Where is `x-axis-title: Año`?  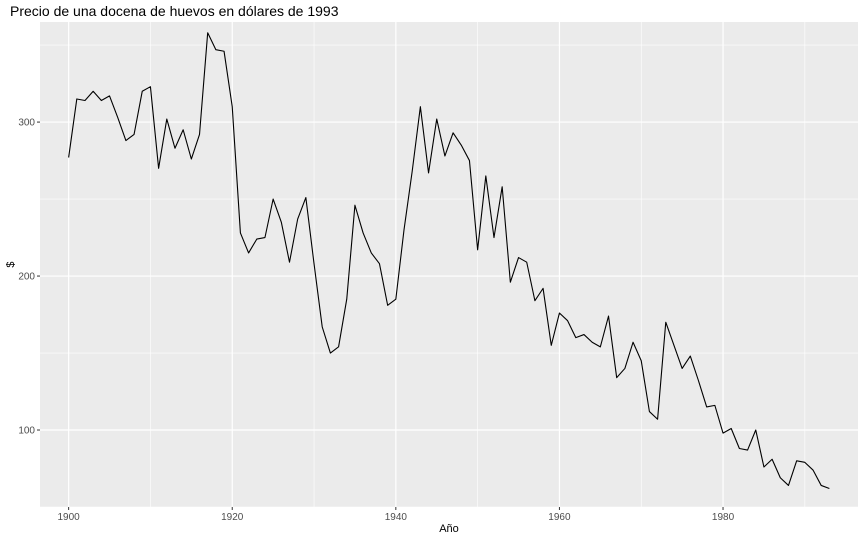 x-axis-title: Año is located at coordinates (449, 529).